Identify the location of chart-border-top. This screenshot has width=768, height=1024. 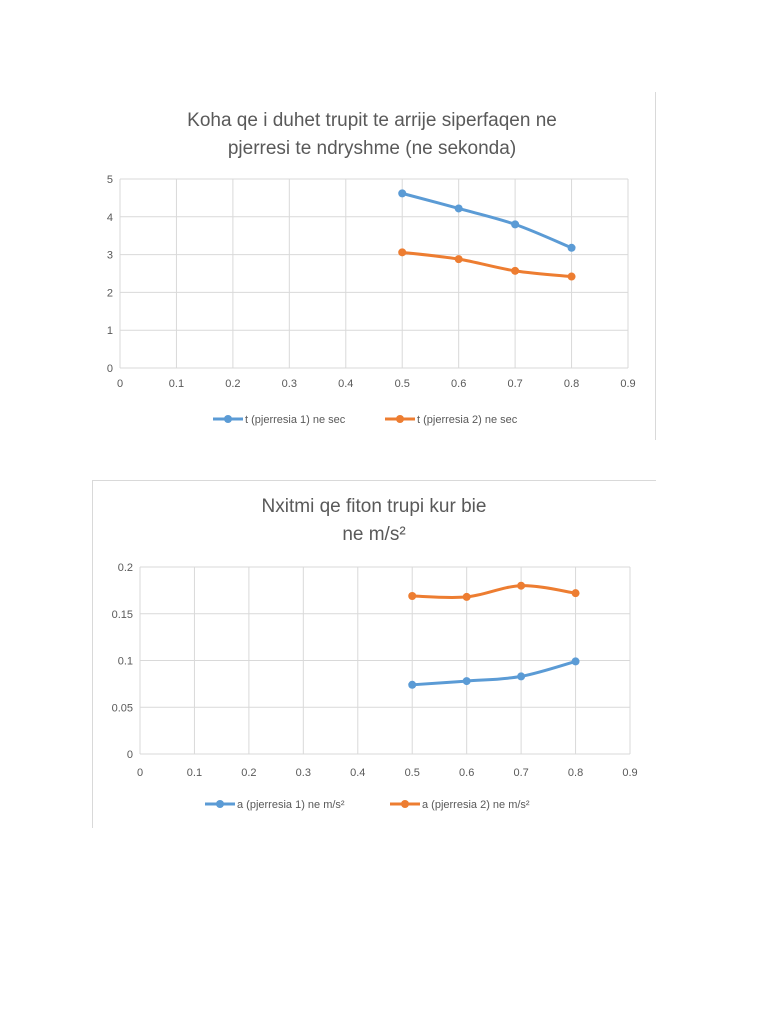
(374, 480).